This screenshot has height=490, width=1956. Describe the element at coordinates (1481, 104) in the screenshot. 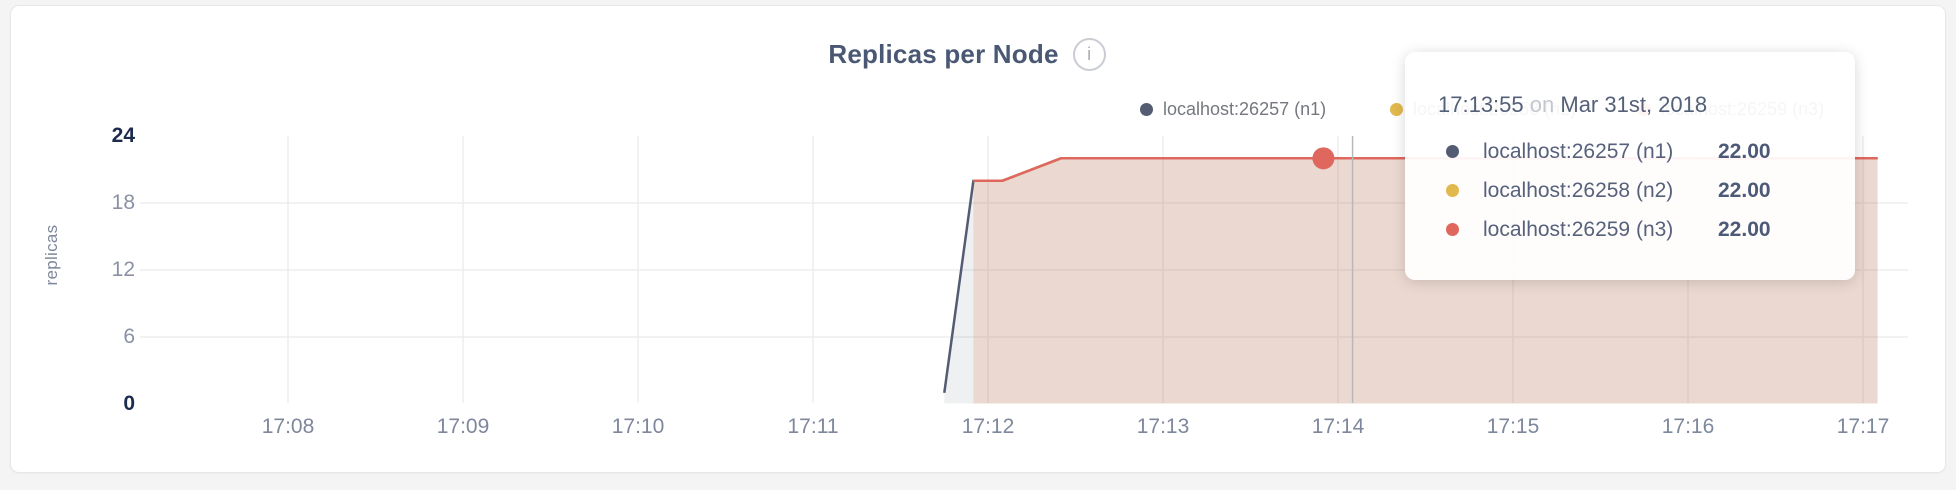

I see `tooltip-time: 17:13:55` at that location.